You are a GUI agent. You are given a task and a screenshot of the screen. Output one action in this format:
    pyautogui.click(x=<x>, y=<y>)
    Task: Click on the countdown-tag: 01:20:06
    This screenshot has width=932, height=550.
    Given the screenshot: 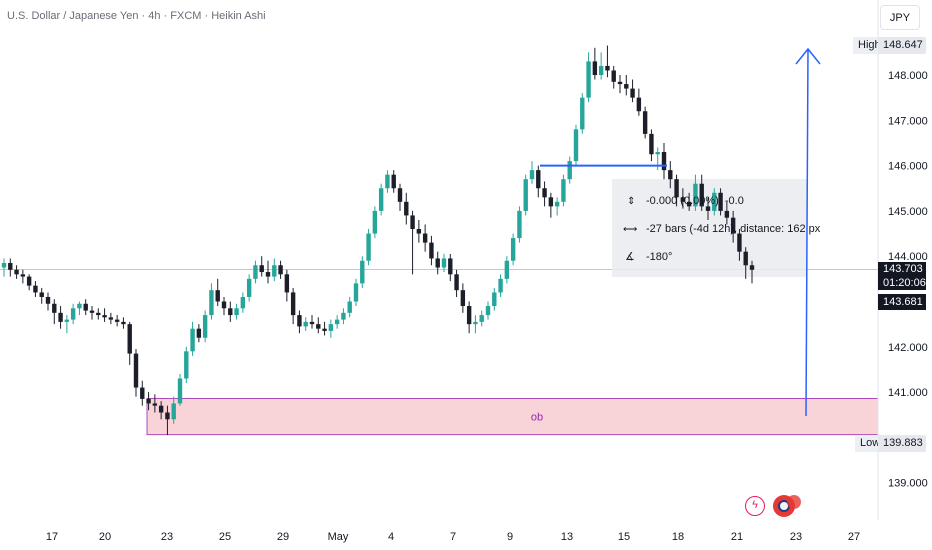 What is the action you would take?
    pyautogui.click(x=902, y=283)
    